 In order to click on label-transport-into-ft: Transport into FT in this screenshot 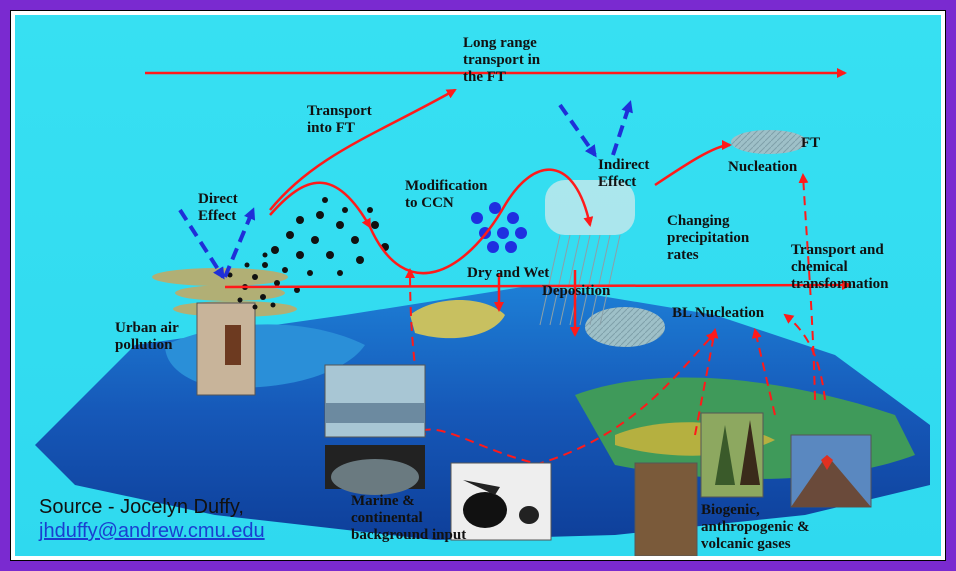, I will do `click(339, 119)`.